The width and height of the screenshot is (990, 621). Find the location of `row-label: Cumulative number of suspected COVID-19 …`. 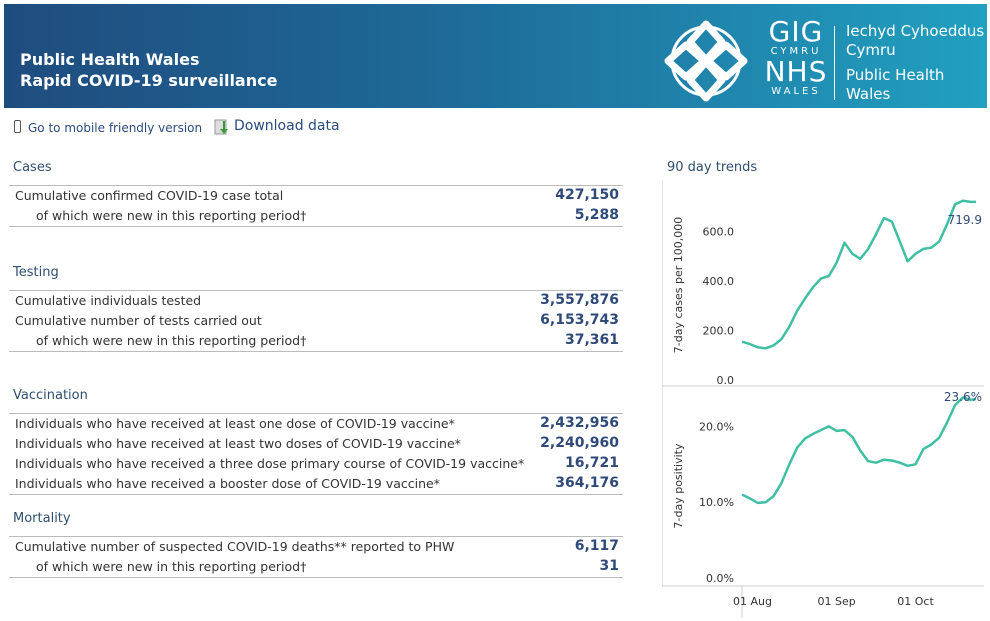

row-label: Cumulative number of suspected COVID-19 … is located at coordinates (235, 546).